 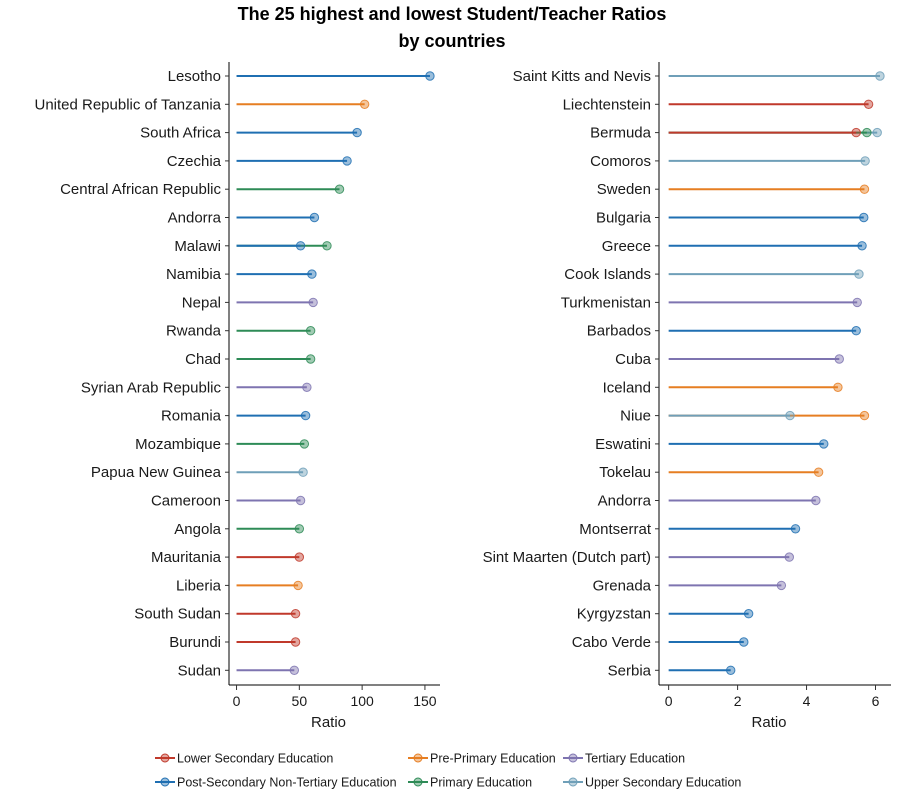 What do you see at coordinates (194, 331) in the screenshot?
I see `country-label: Rwanda` at bounding box center [194, 331].